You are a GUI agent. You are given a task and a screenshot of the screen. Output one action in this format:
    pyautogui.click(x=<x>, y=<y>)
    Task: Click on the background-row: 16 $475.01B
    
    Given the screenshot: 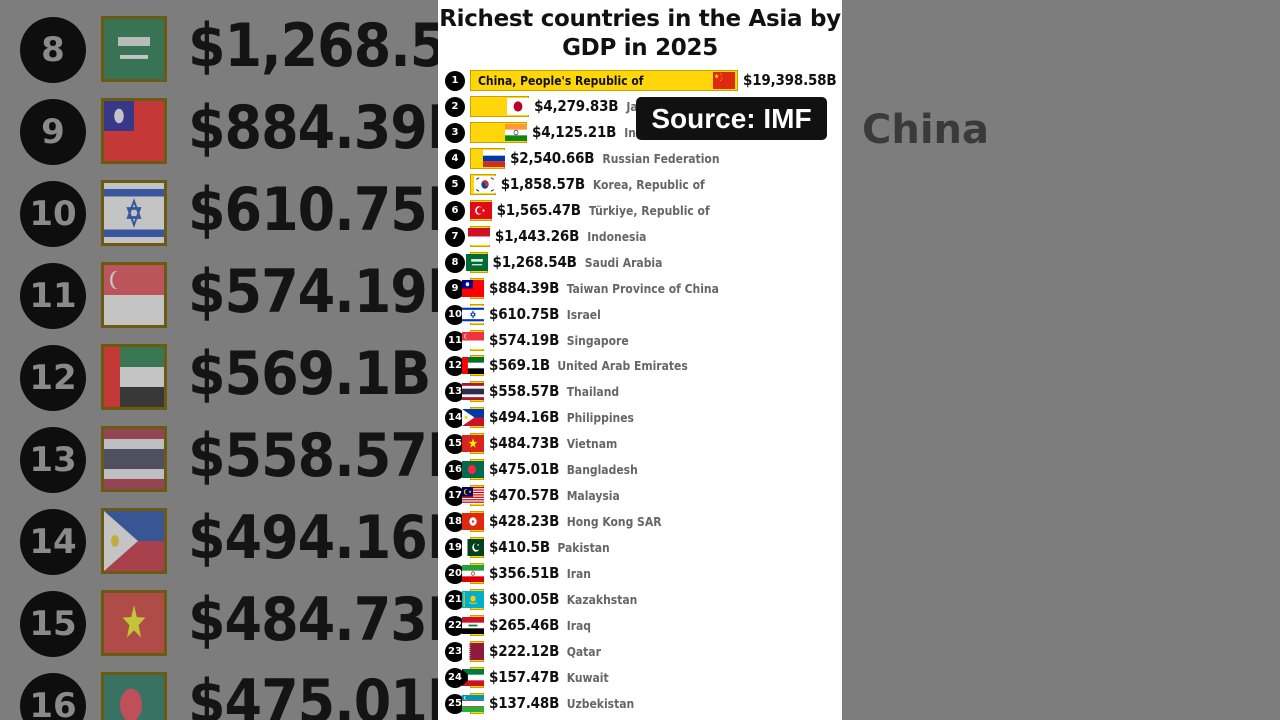 What is the action you would take?
    pyautogui.click(x=640, y=693)
    